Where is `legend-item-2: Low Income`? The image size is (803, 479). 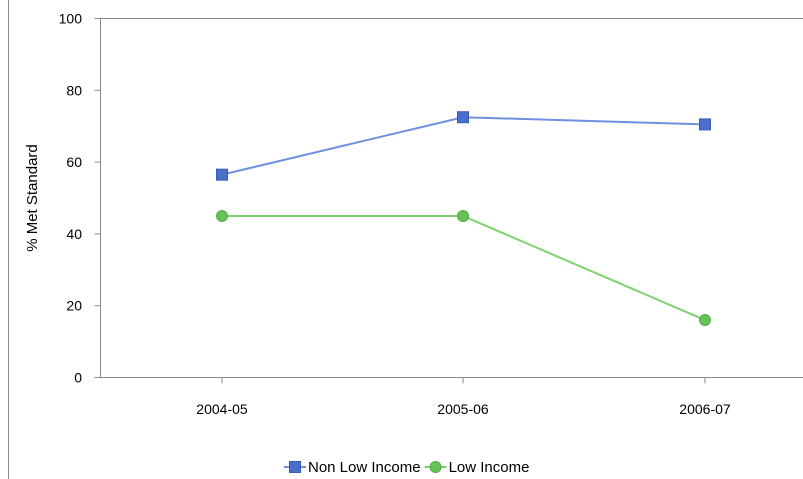 legend-item-2: Low Income is located at coordinates (477, 467).